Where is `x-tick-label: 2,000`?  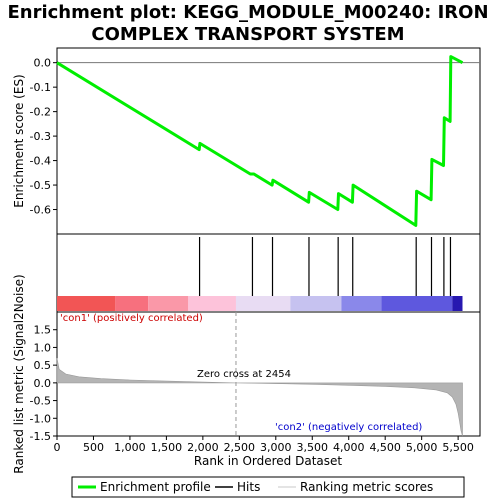
x-tick-label: 2,000 is located at coordinates (203, 447).